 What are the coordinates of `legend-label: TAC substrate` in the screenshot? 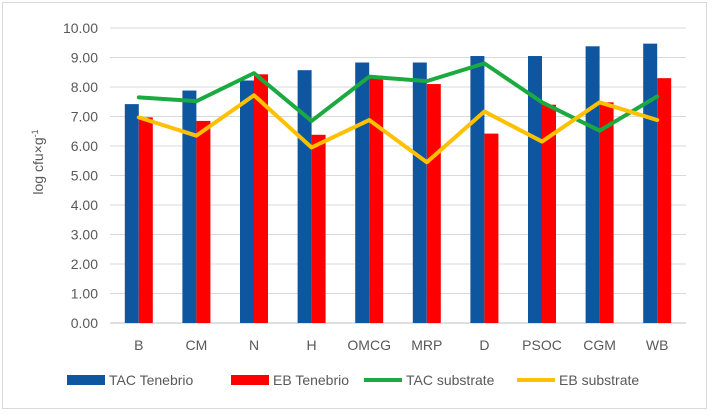 It's located at (450, 380).